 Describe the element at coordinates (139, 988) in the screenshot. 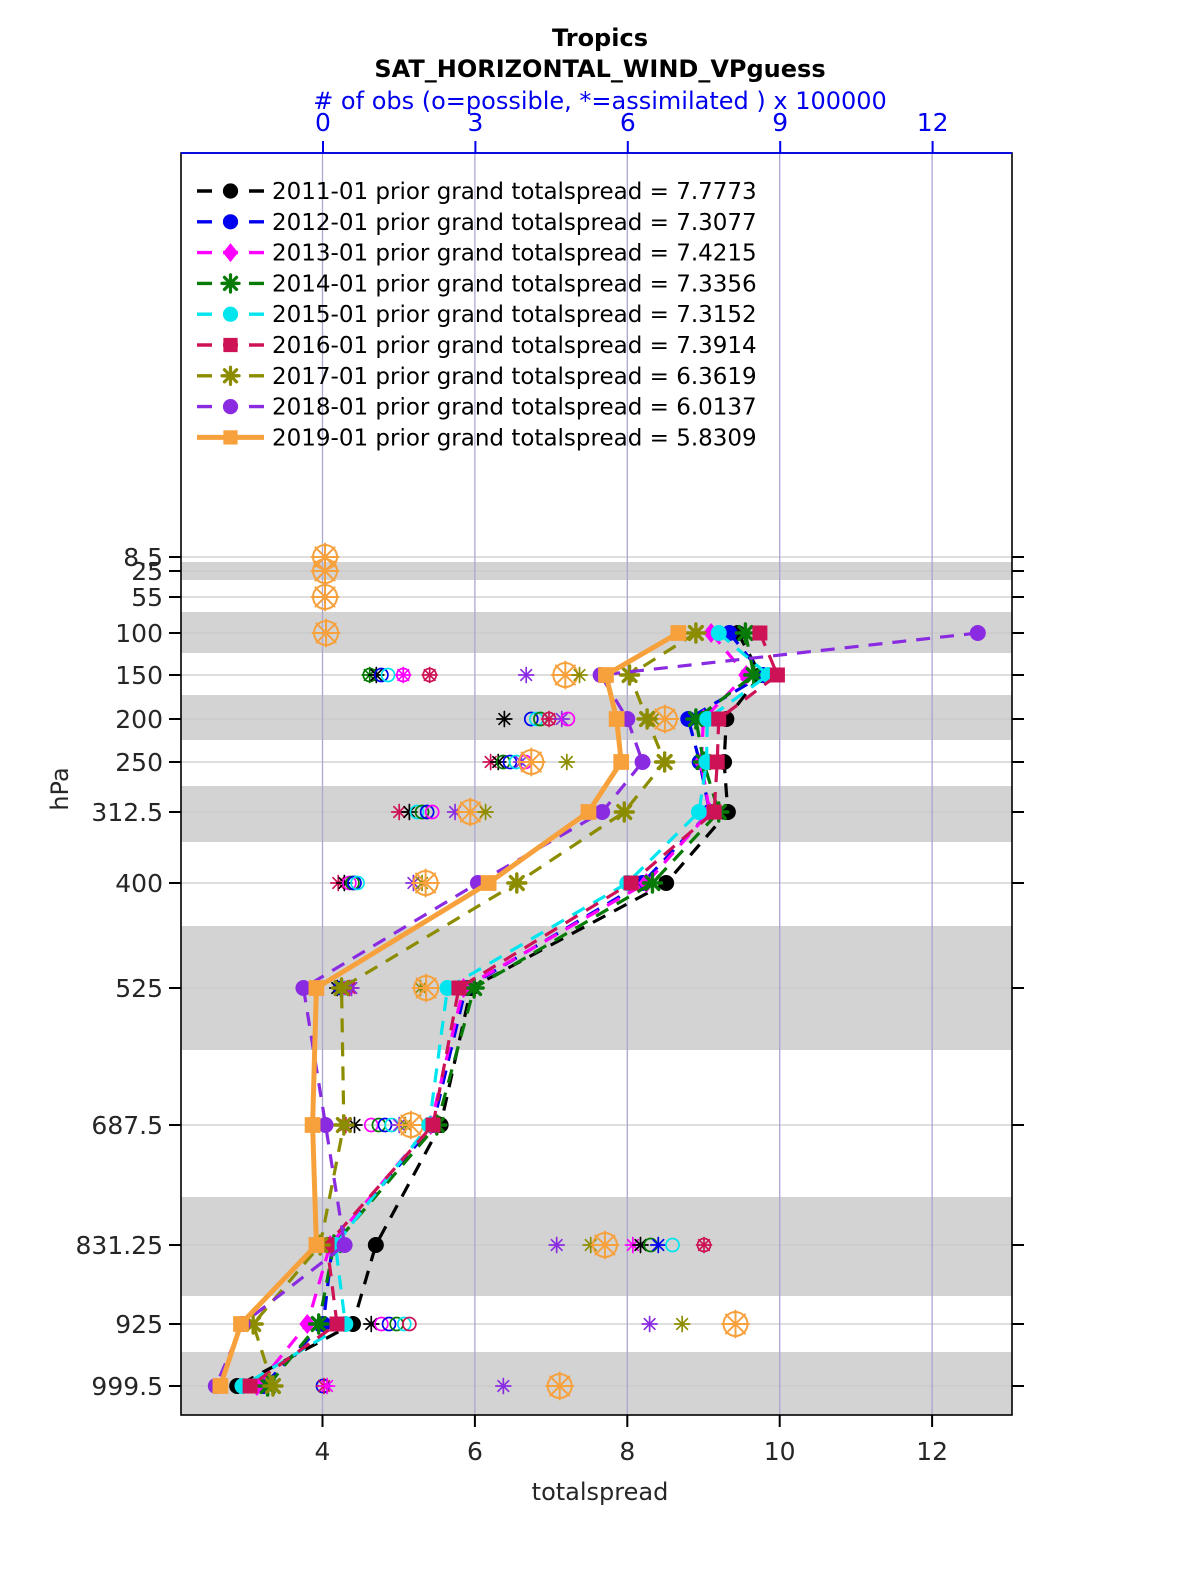

I see `svg-text: 525` at that location.